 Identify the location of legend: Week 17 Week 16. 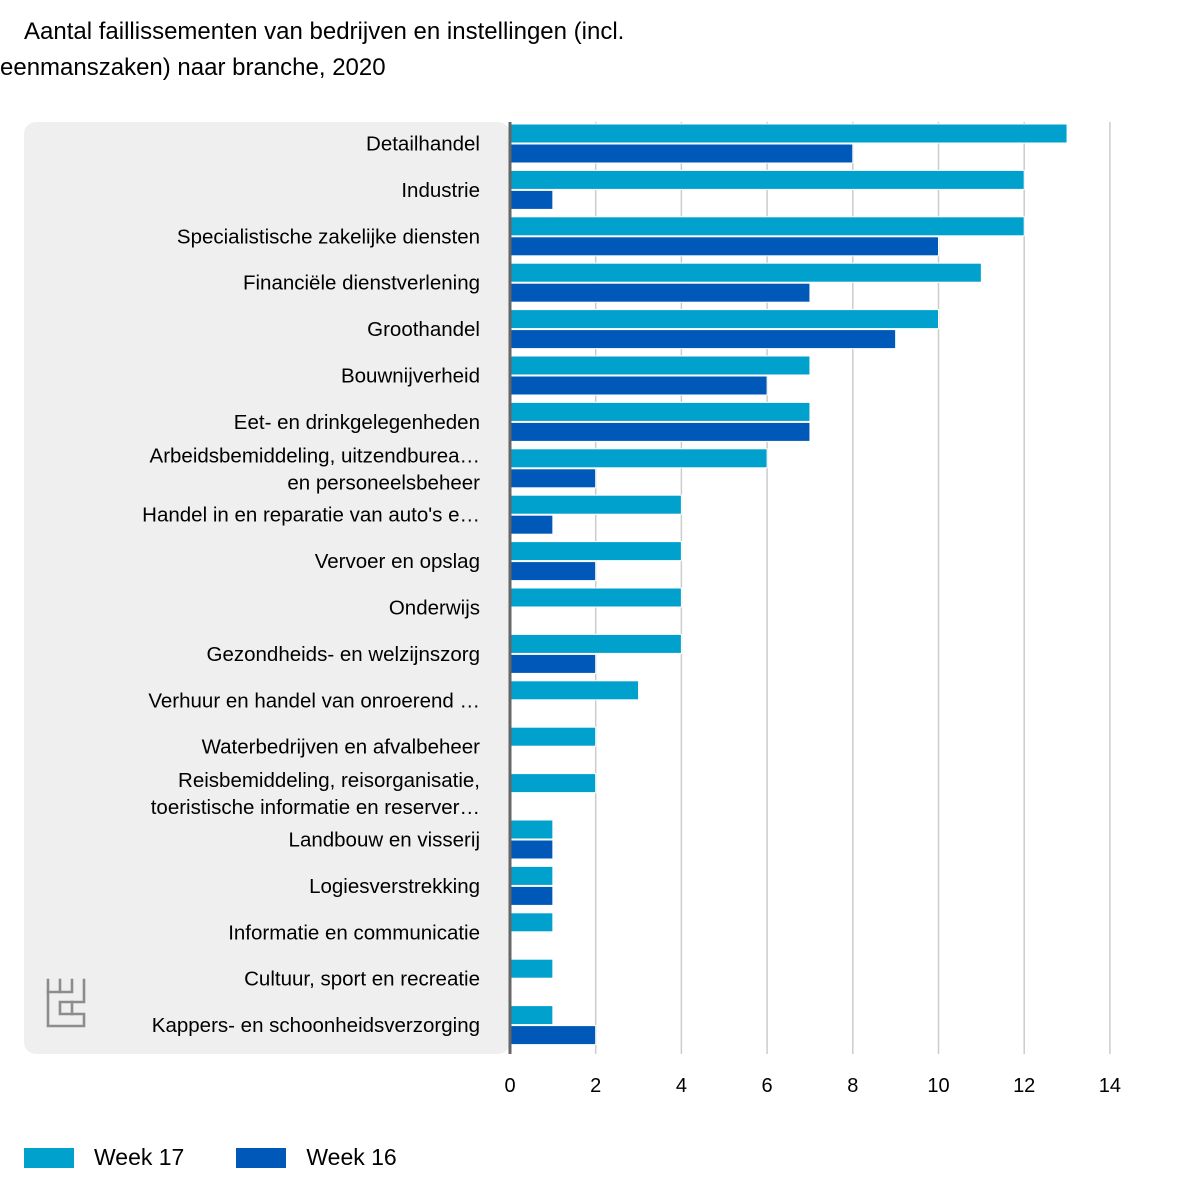
(236, 1157).